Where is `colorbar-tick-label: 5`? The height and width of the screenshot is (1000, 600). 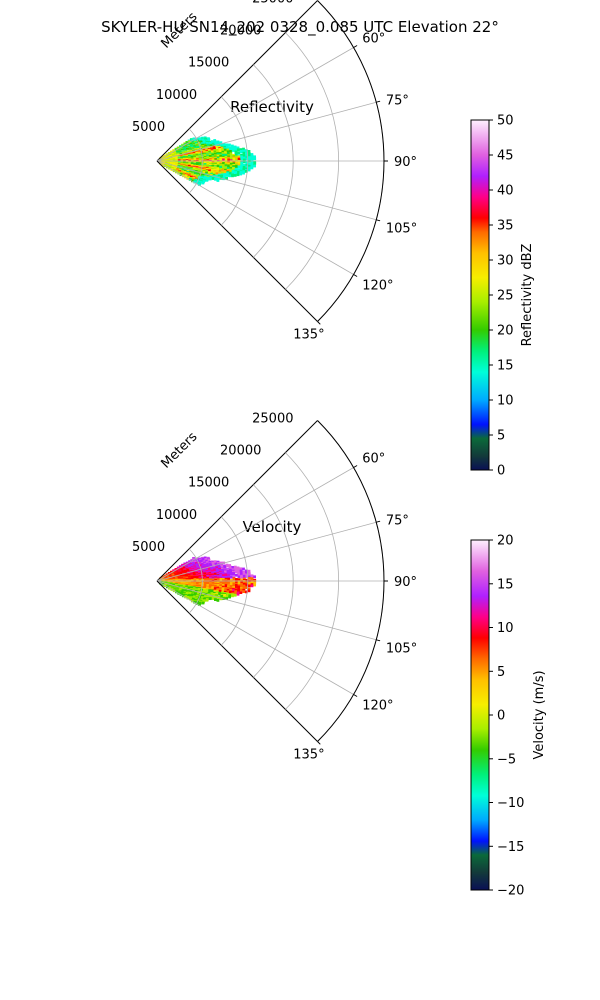 colorbar-tick-label: 5 is located at coordinates (501, 672).